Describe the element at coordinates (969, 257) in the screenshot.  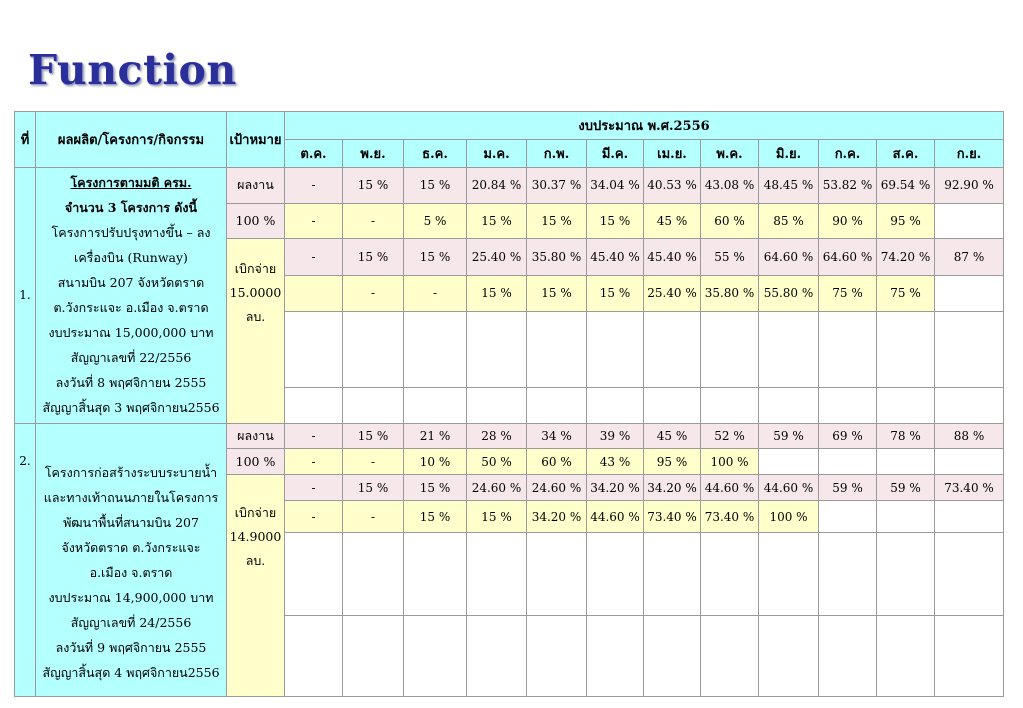
I see `cell: 87 %` at that location.